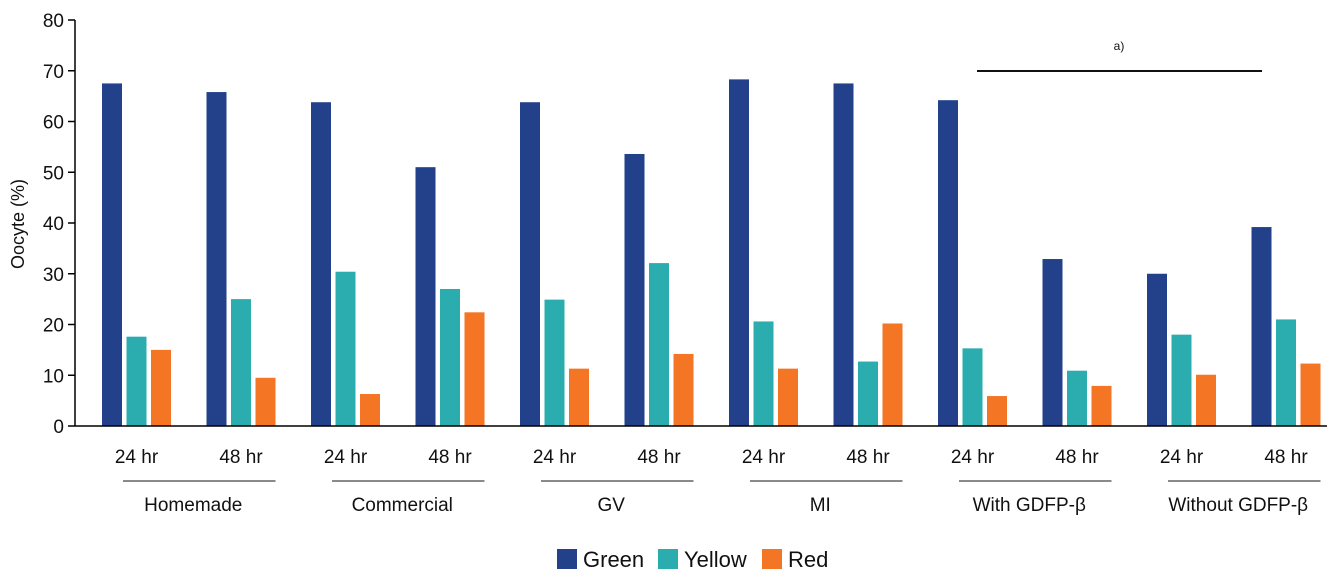 The width and height of the screenshot is (1330, 579). I want to click on y-axis: 0 10 20 30 40 50 60 70 80, so click(59, 224).